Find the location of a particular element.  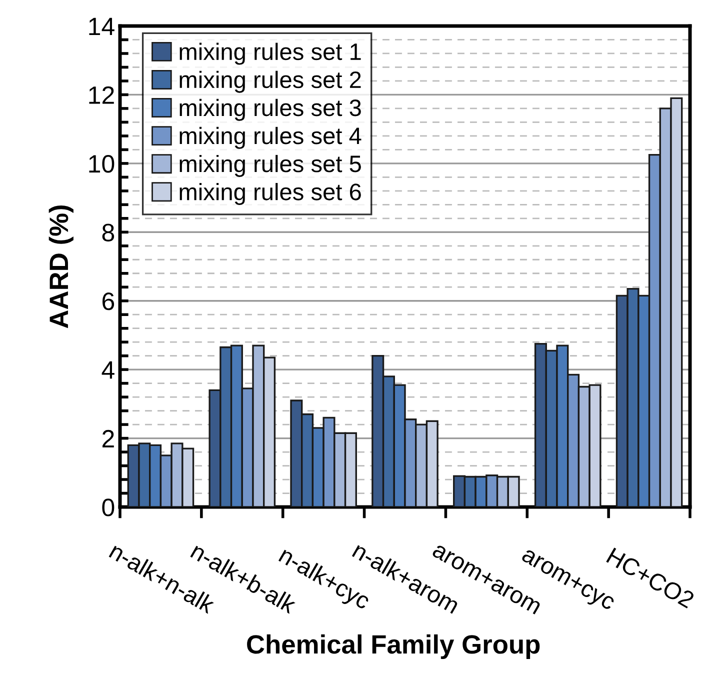

legend-label: mixing rules set 5 is located at coordinates (270, 165).